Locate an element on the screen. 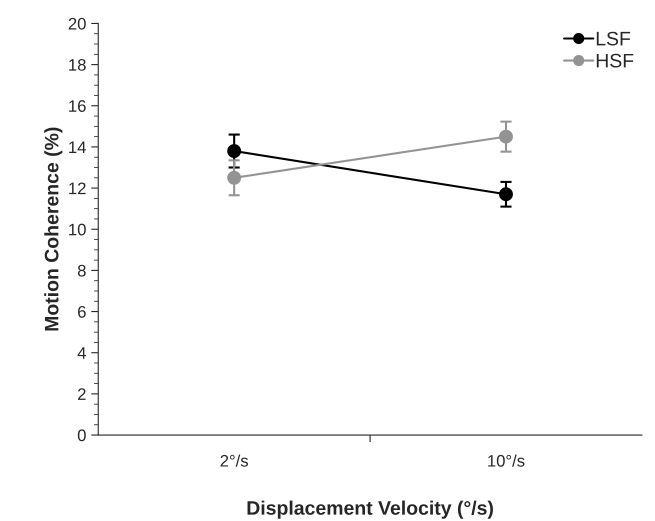 The width and height of the screenshot is (655, 521). x-tick-label: 10°/s is located at coordinates (506, 460).